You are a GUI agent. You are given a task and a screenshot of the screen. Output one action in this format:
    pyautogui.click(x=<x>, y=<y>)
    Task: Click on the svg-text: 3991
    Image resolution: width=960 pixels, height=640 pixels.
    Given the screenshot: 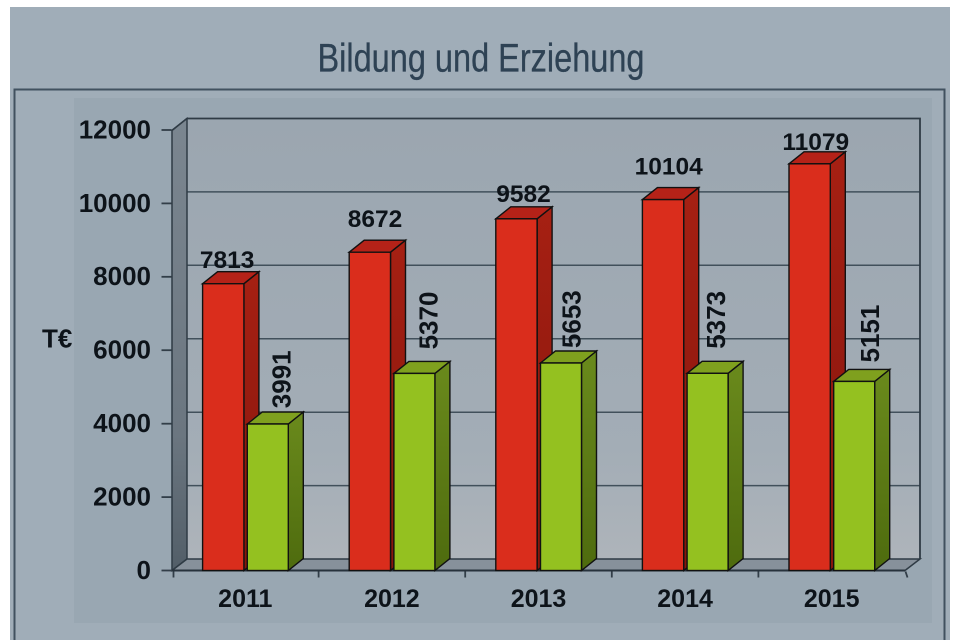 What is the action you would take?
    pyautogui.click(x=281, y=379)
    